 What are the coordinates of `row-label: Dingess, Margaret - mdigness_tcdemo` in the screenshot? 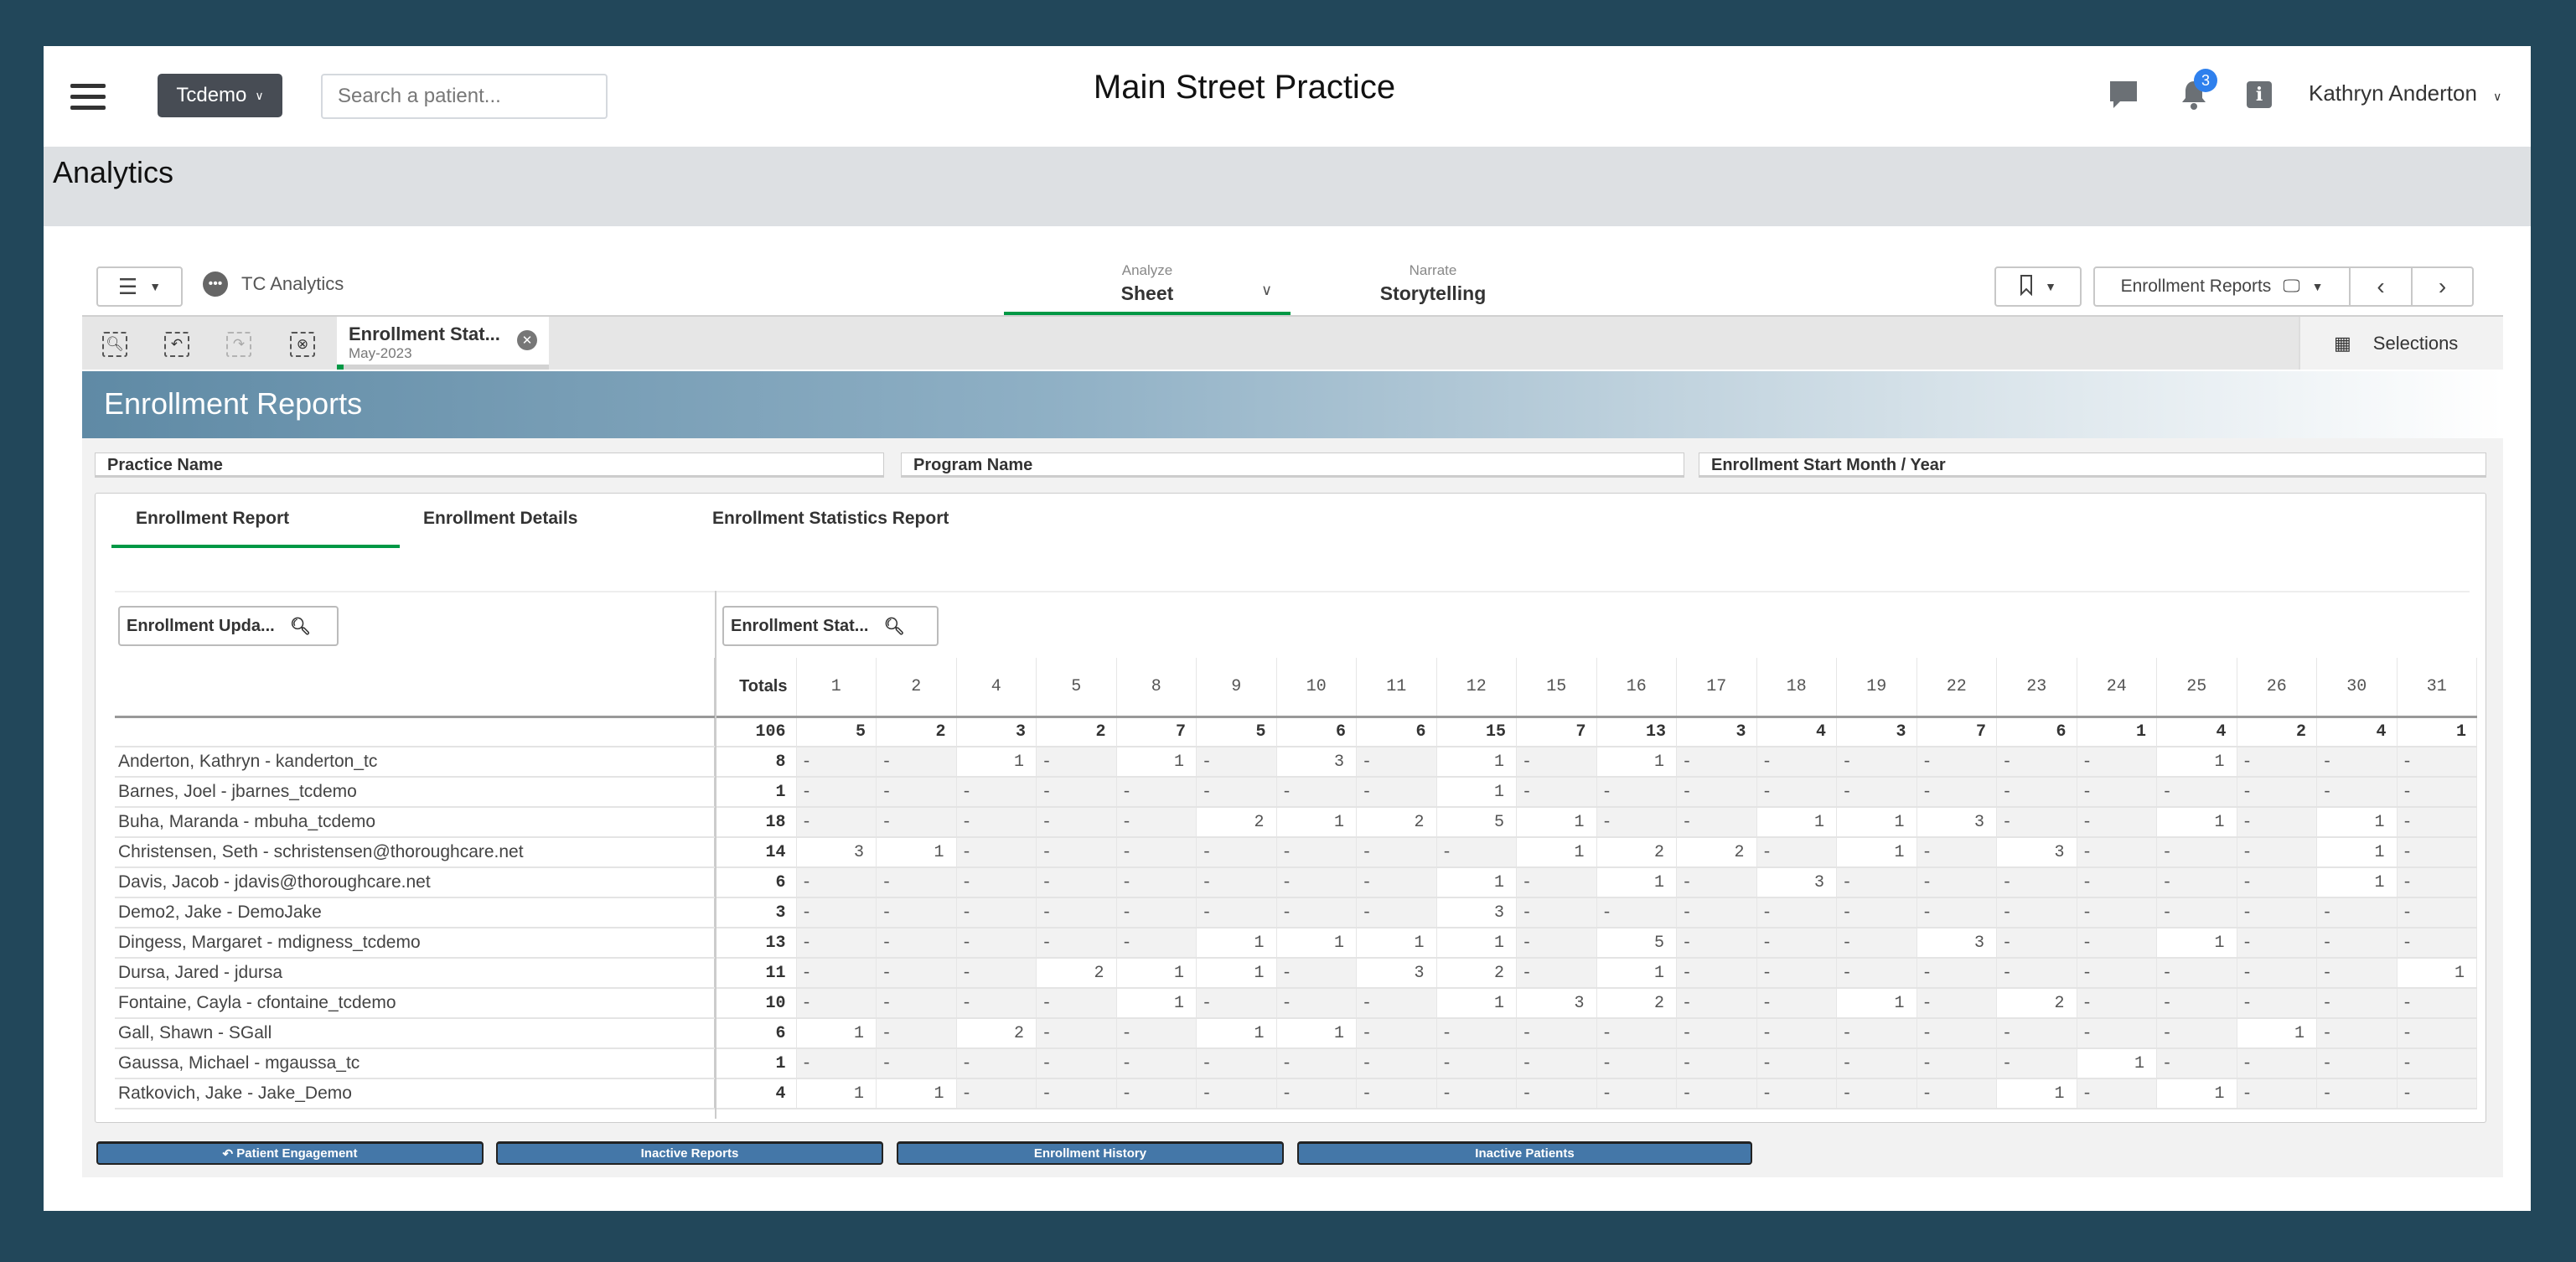 It's located at (415, 943).